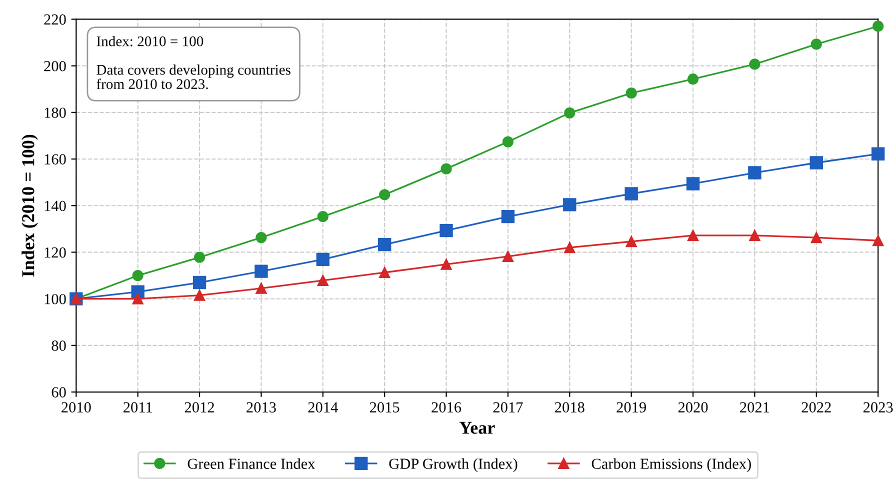 The image size is (896, 481). What do you see at coordinates (477, 428) in the screenshot?
I see `x-axis-title: Year` at bounding box center [477, 428].